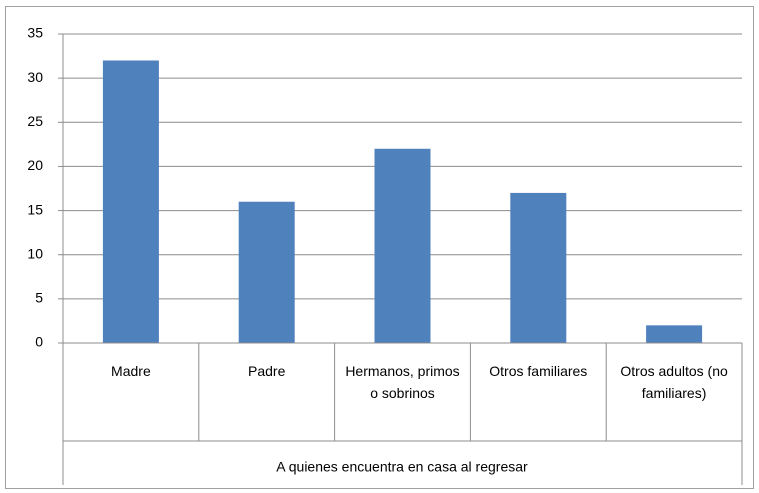 This screenshot has height=493, width=759. I want to click on x-axis-title: A quienes encuentra en casa al regresar, so click(402, 467).